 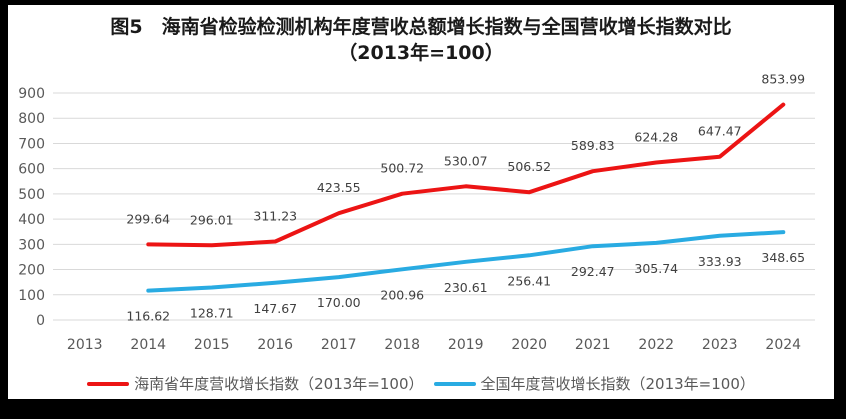 I want to click on data-label: 116.62, so click(x=148, y=316).